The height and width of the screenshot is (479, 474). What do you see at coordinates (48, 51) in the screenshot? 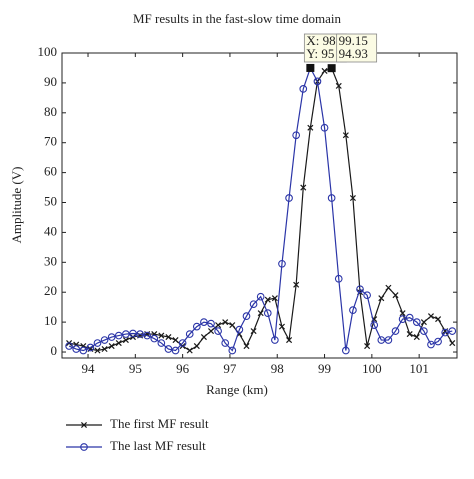
I see `y-tick-label: 100` at bounding box center [48, 51].